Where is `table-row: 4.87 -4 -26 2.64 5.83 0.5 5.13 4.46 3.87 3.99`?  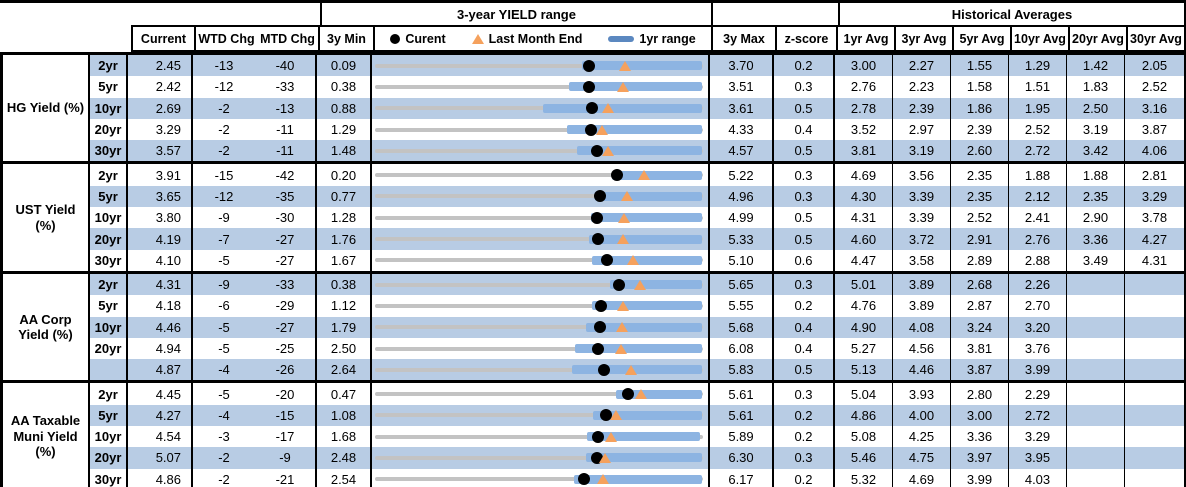 table-row: 4.87 -4 -26 2.64 5.83 0.5 5.13 4.46 3.87 3.99 is located at coordinates (637, 370).